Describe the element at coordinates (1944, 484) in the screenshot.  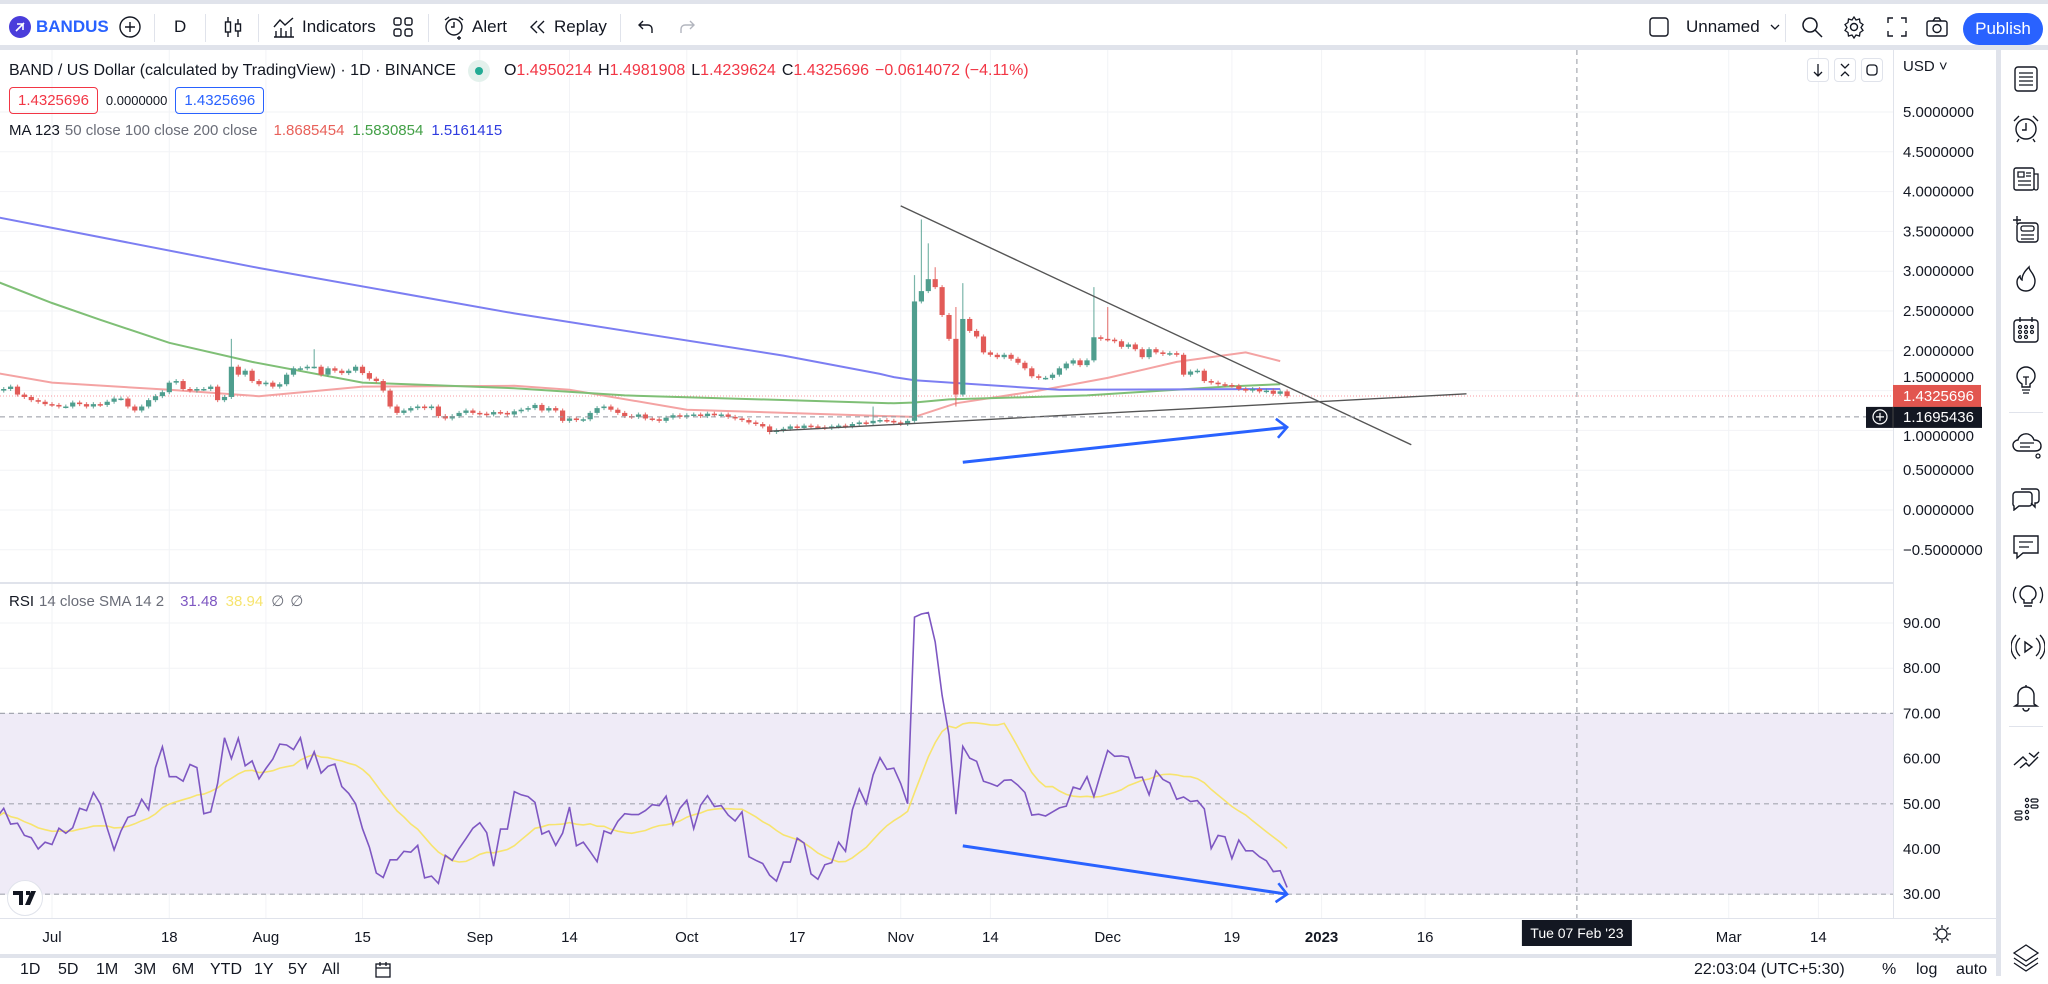
I see `price-axis: USD ˅` at that location.